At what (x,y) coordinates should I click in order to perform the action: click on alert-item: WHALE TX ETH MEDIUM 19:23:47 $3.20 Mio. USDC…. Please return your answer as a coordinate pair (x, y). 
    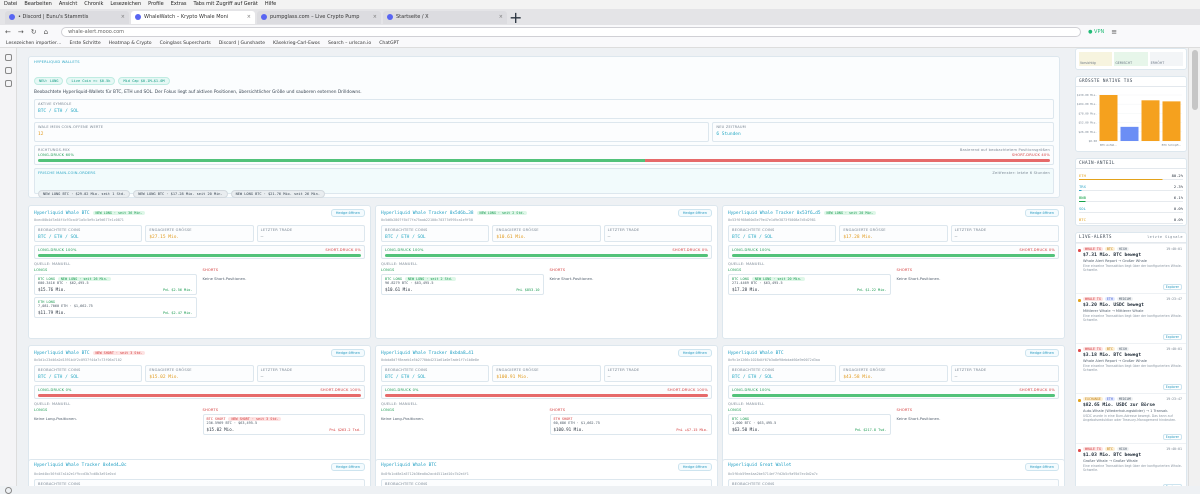
    Looking at the image, I should click on (1131, 318).